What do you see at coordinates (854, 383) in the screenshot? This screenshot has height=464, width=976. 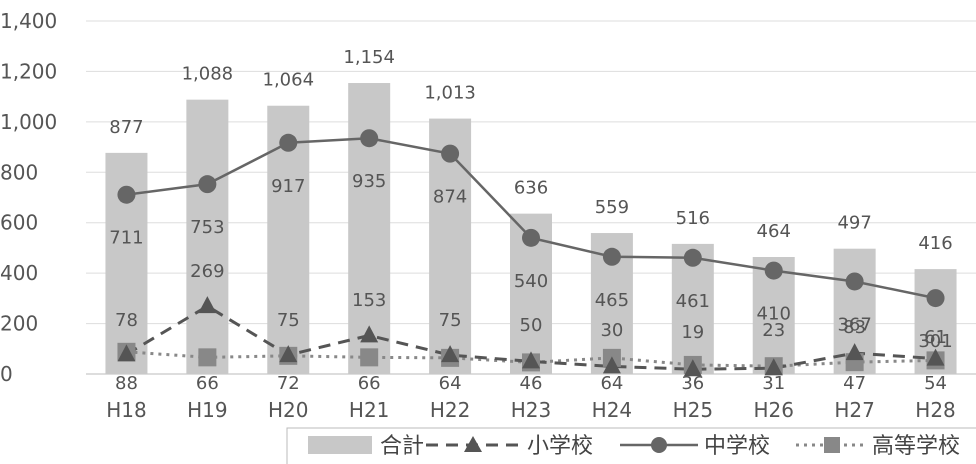 I see `data-label-high-school: 47` at bounding box center [854, 383].